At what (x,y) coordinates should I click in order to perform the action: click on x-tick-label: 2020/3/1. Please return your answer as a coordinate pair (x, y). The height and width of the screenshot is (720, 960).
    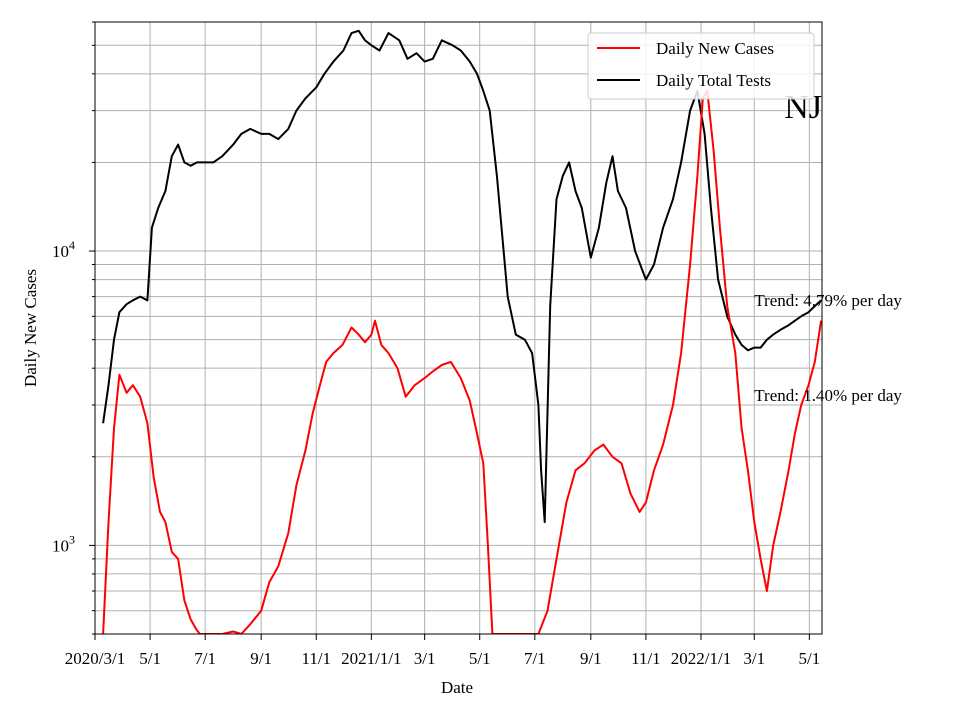
    Looking at the image, I should click on (95, 658).